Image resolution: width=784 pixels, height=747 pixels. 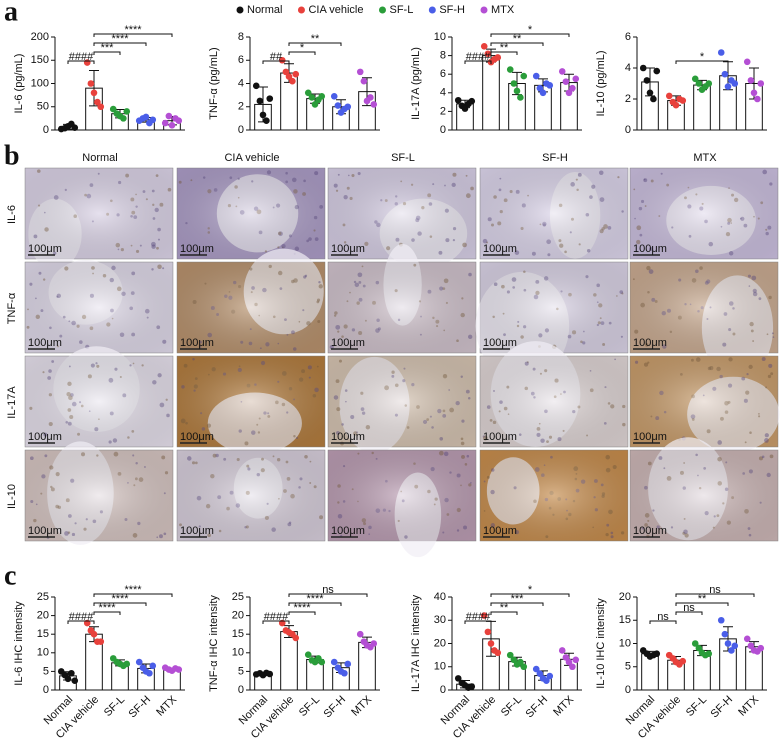 I want to click on y-tick-label: 15, so click(x=625, y=620).